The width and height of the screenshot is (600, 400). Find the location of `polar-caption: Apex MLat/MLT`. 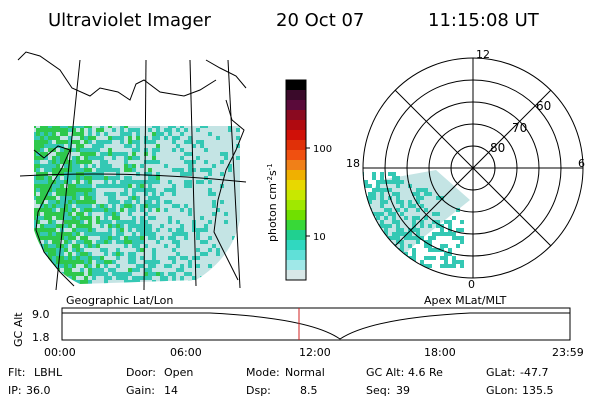

polar-caption: Apex MLat/MLT is located at coordinates (465, 300).